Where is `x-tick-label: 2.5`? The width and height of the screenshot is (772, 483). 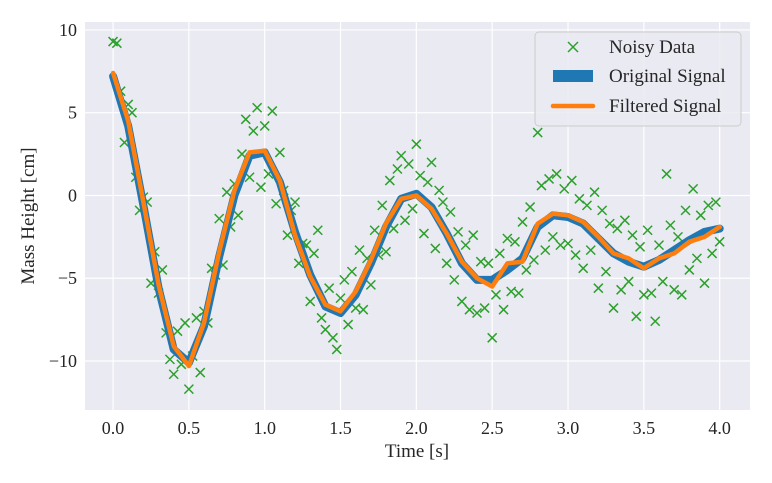 x-tick-label: 2.5 is located at coordinates (492, 428).